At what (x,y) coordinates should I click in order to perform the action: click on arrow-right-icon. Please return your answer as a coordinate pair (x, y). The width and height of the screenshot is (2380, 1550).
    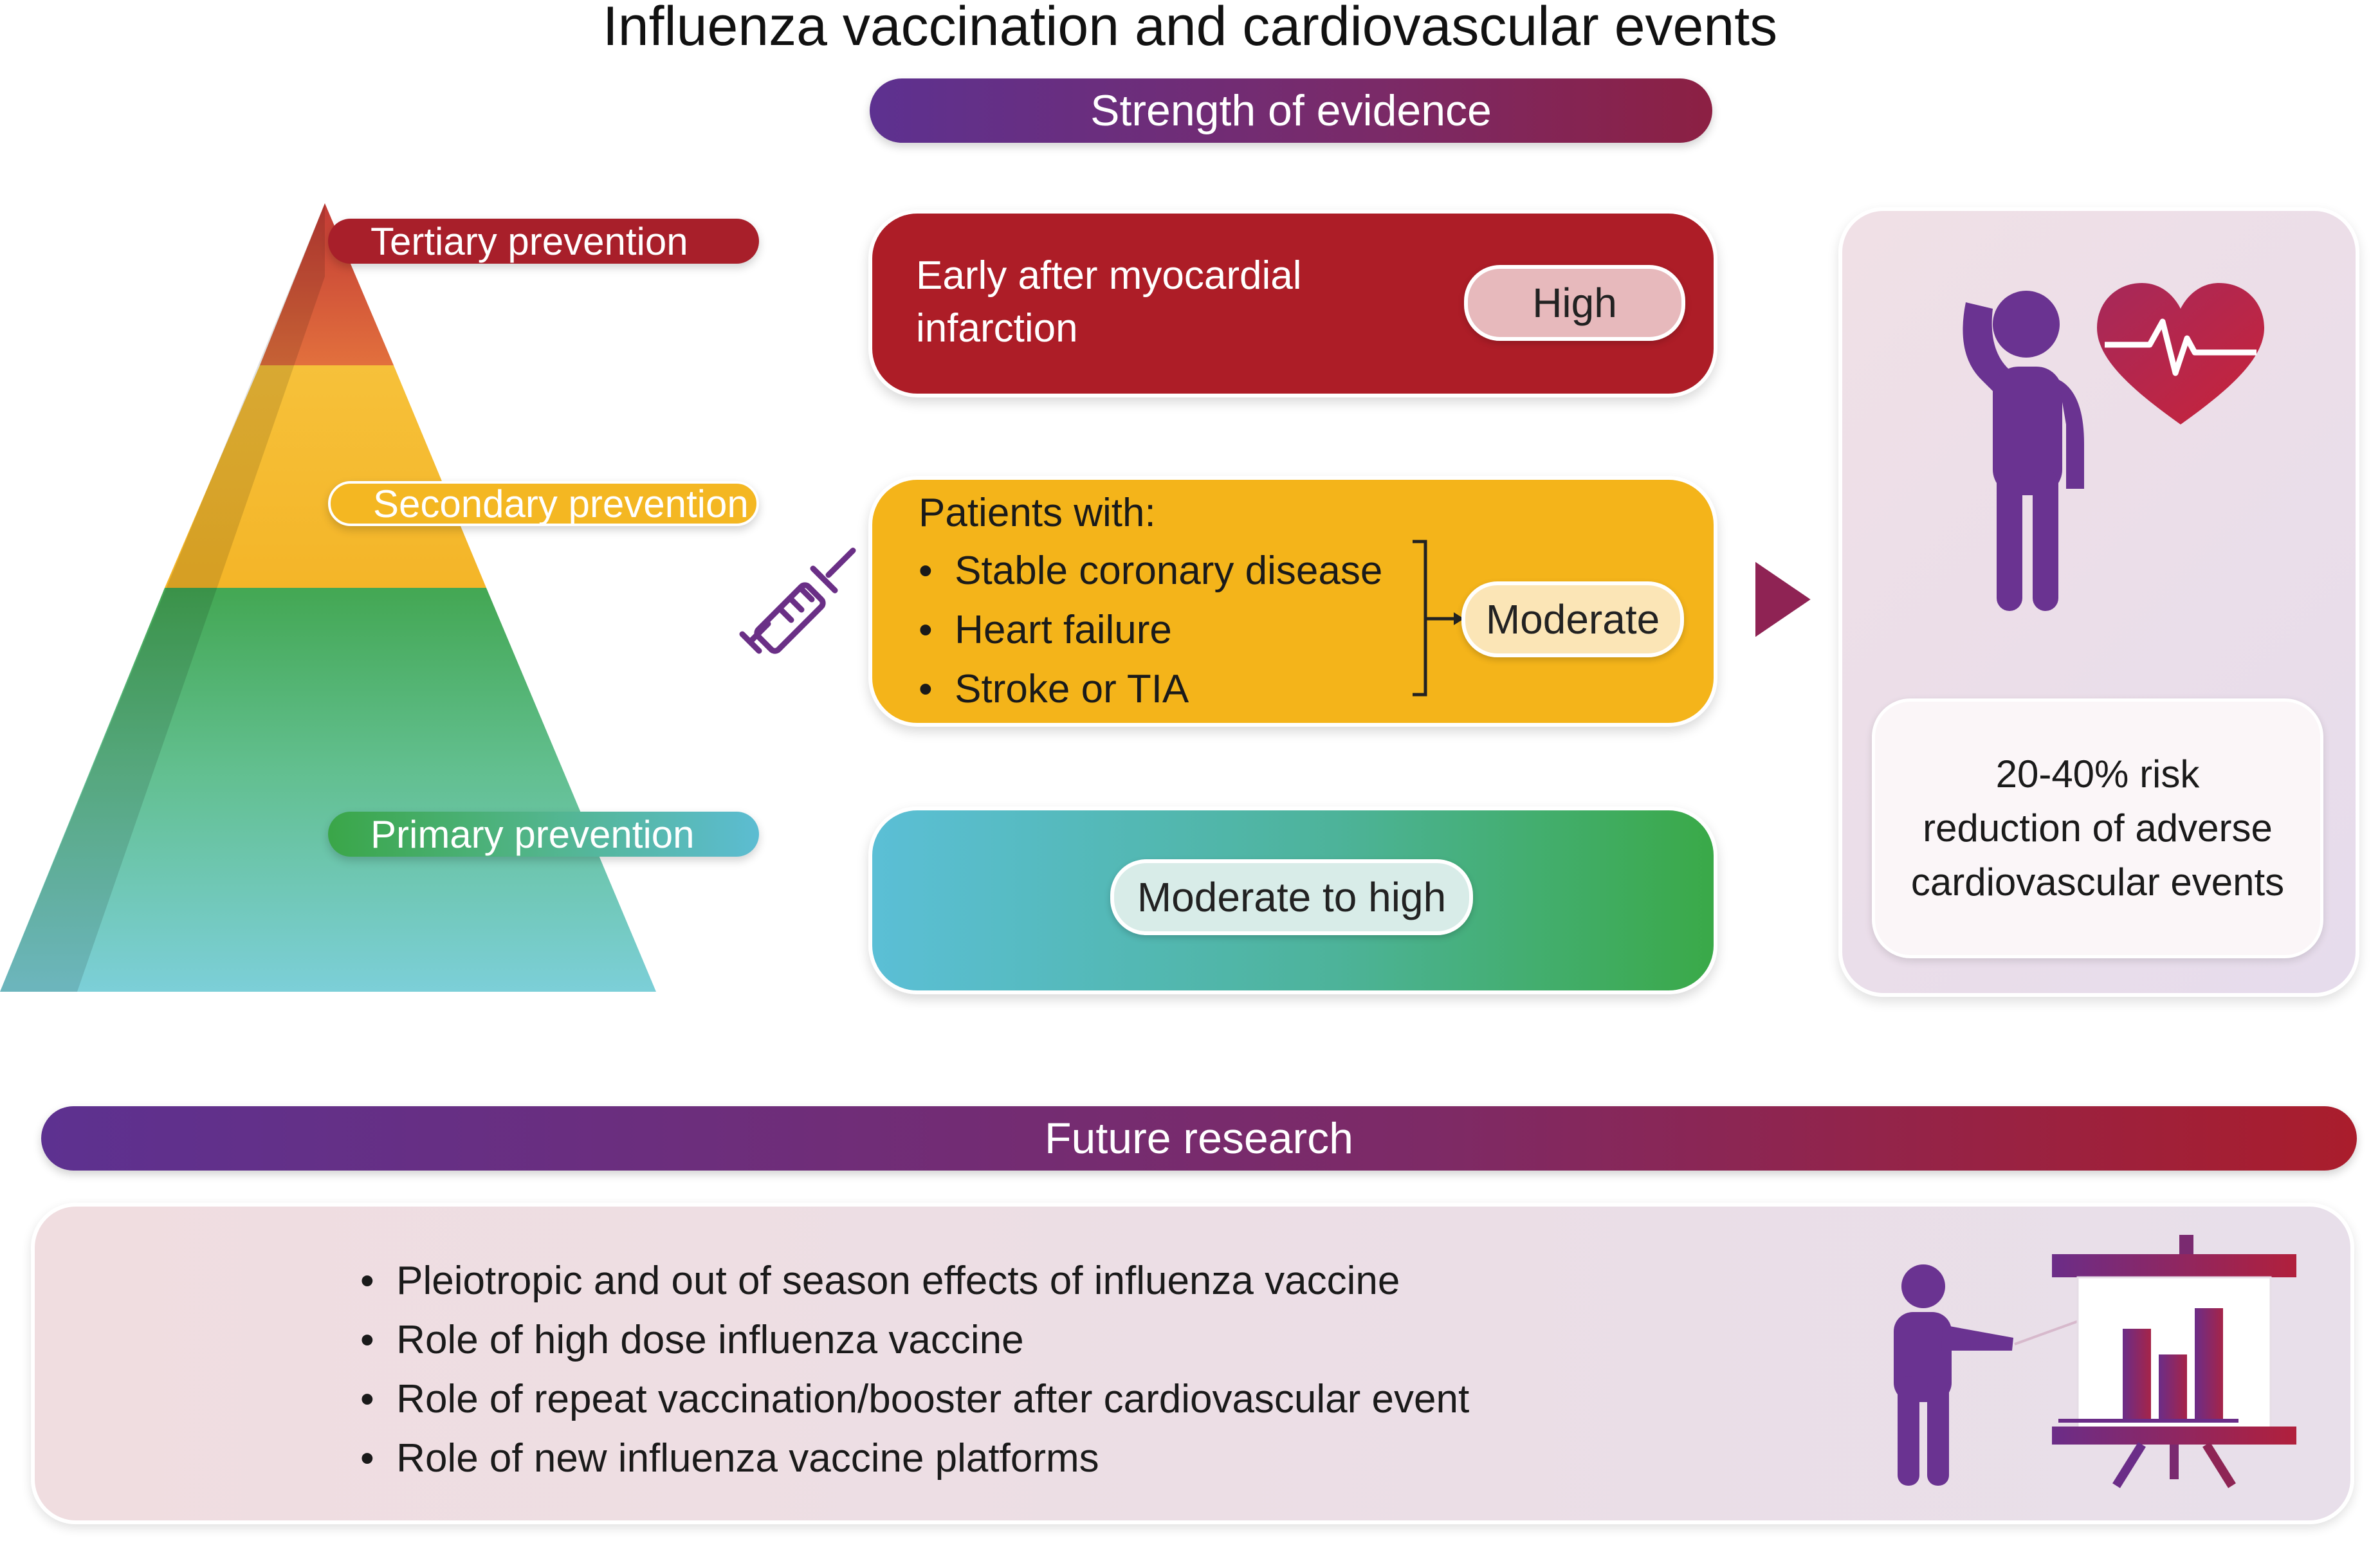
    Looking at the image, I should click on (1785, 599).